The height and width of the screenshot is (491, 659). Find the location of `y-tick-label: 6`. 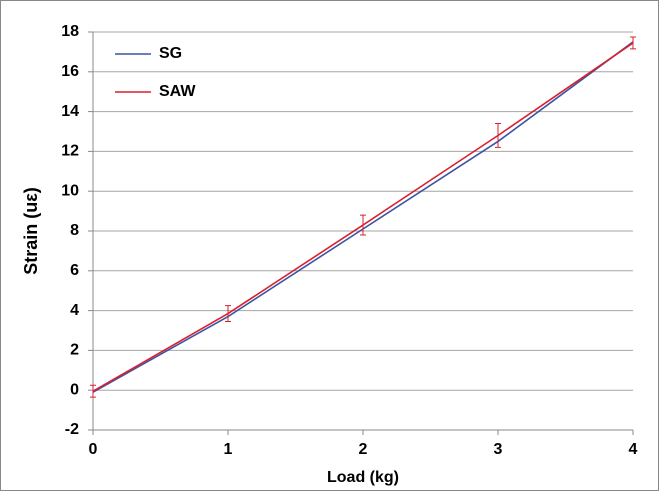

y-tick-label: 6 is located at coordinates (74, 270).